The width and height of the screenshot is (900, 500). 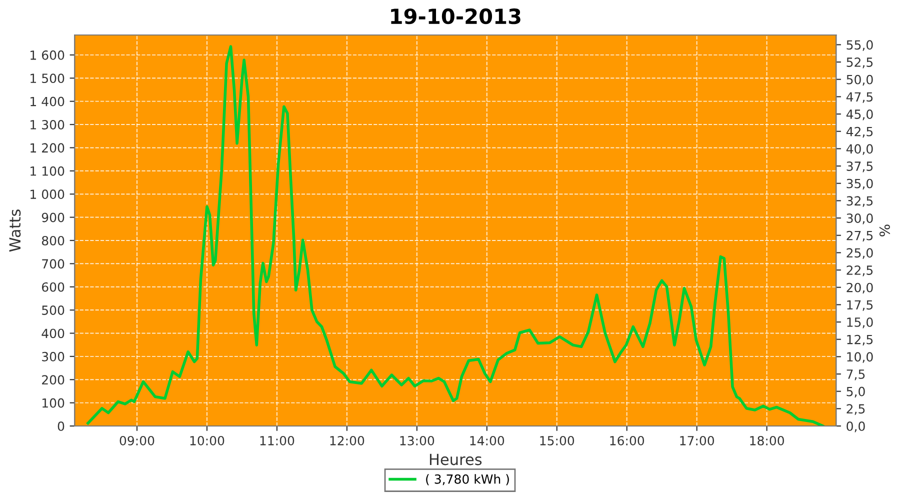 I want to click on y2-tick-label: 40,0, so click(x=859, y=149).